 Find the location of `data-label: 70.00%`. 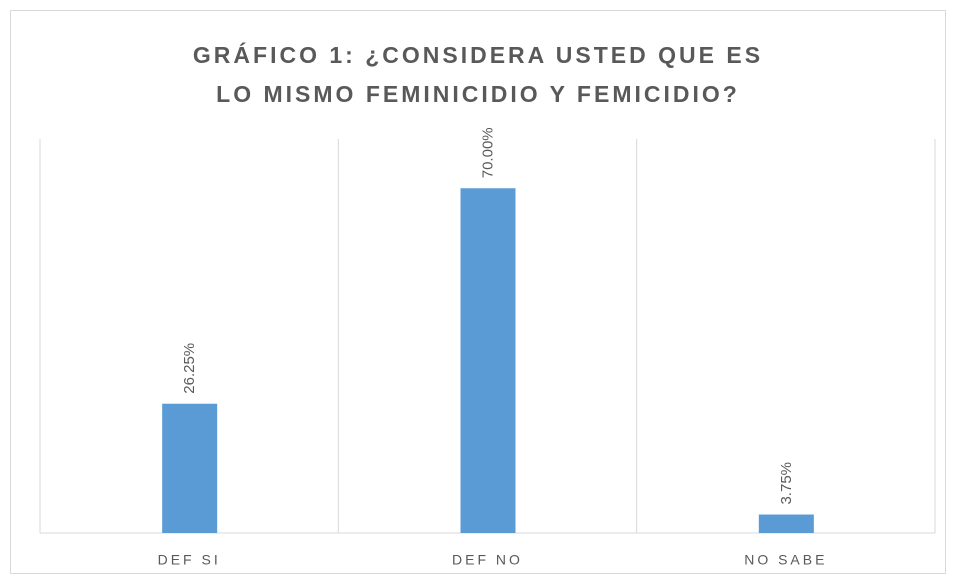

data-label: 70.00% is located at coordinates (487, 152).